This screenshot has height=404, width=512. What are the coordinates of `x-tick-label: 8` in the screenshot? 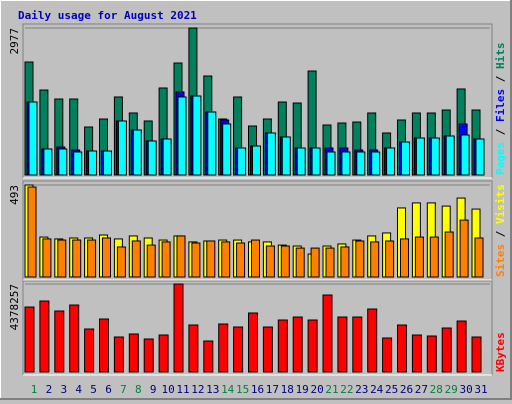 It's located at (138, 389).